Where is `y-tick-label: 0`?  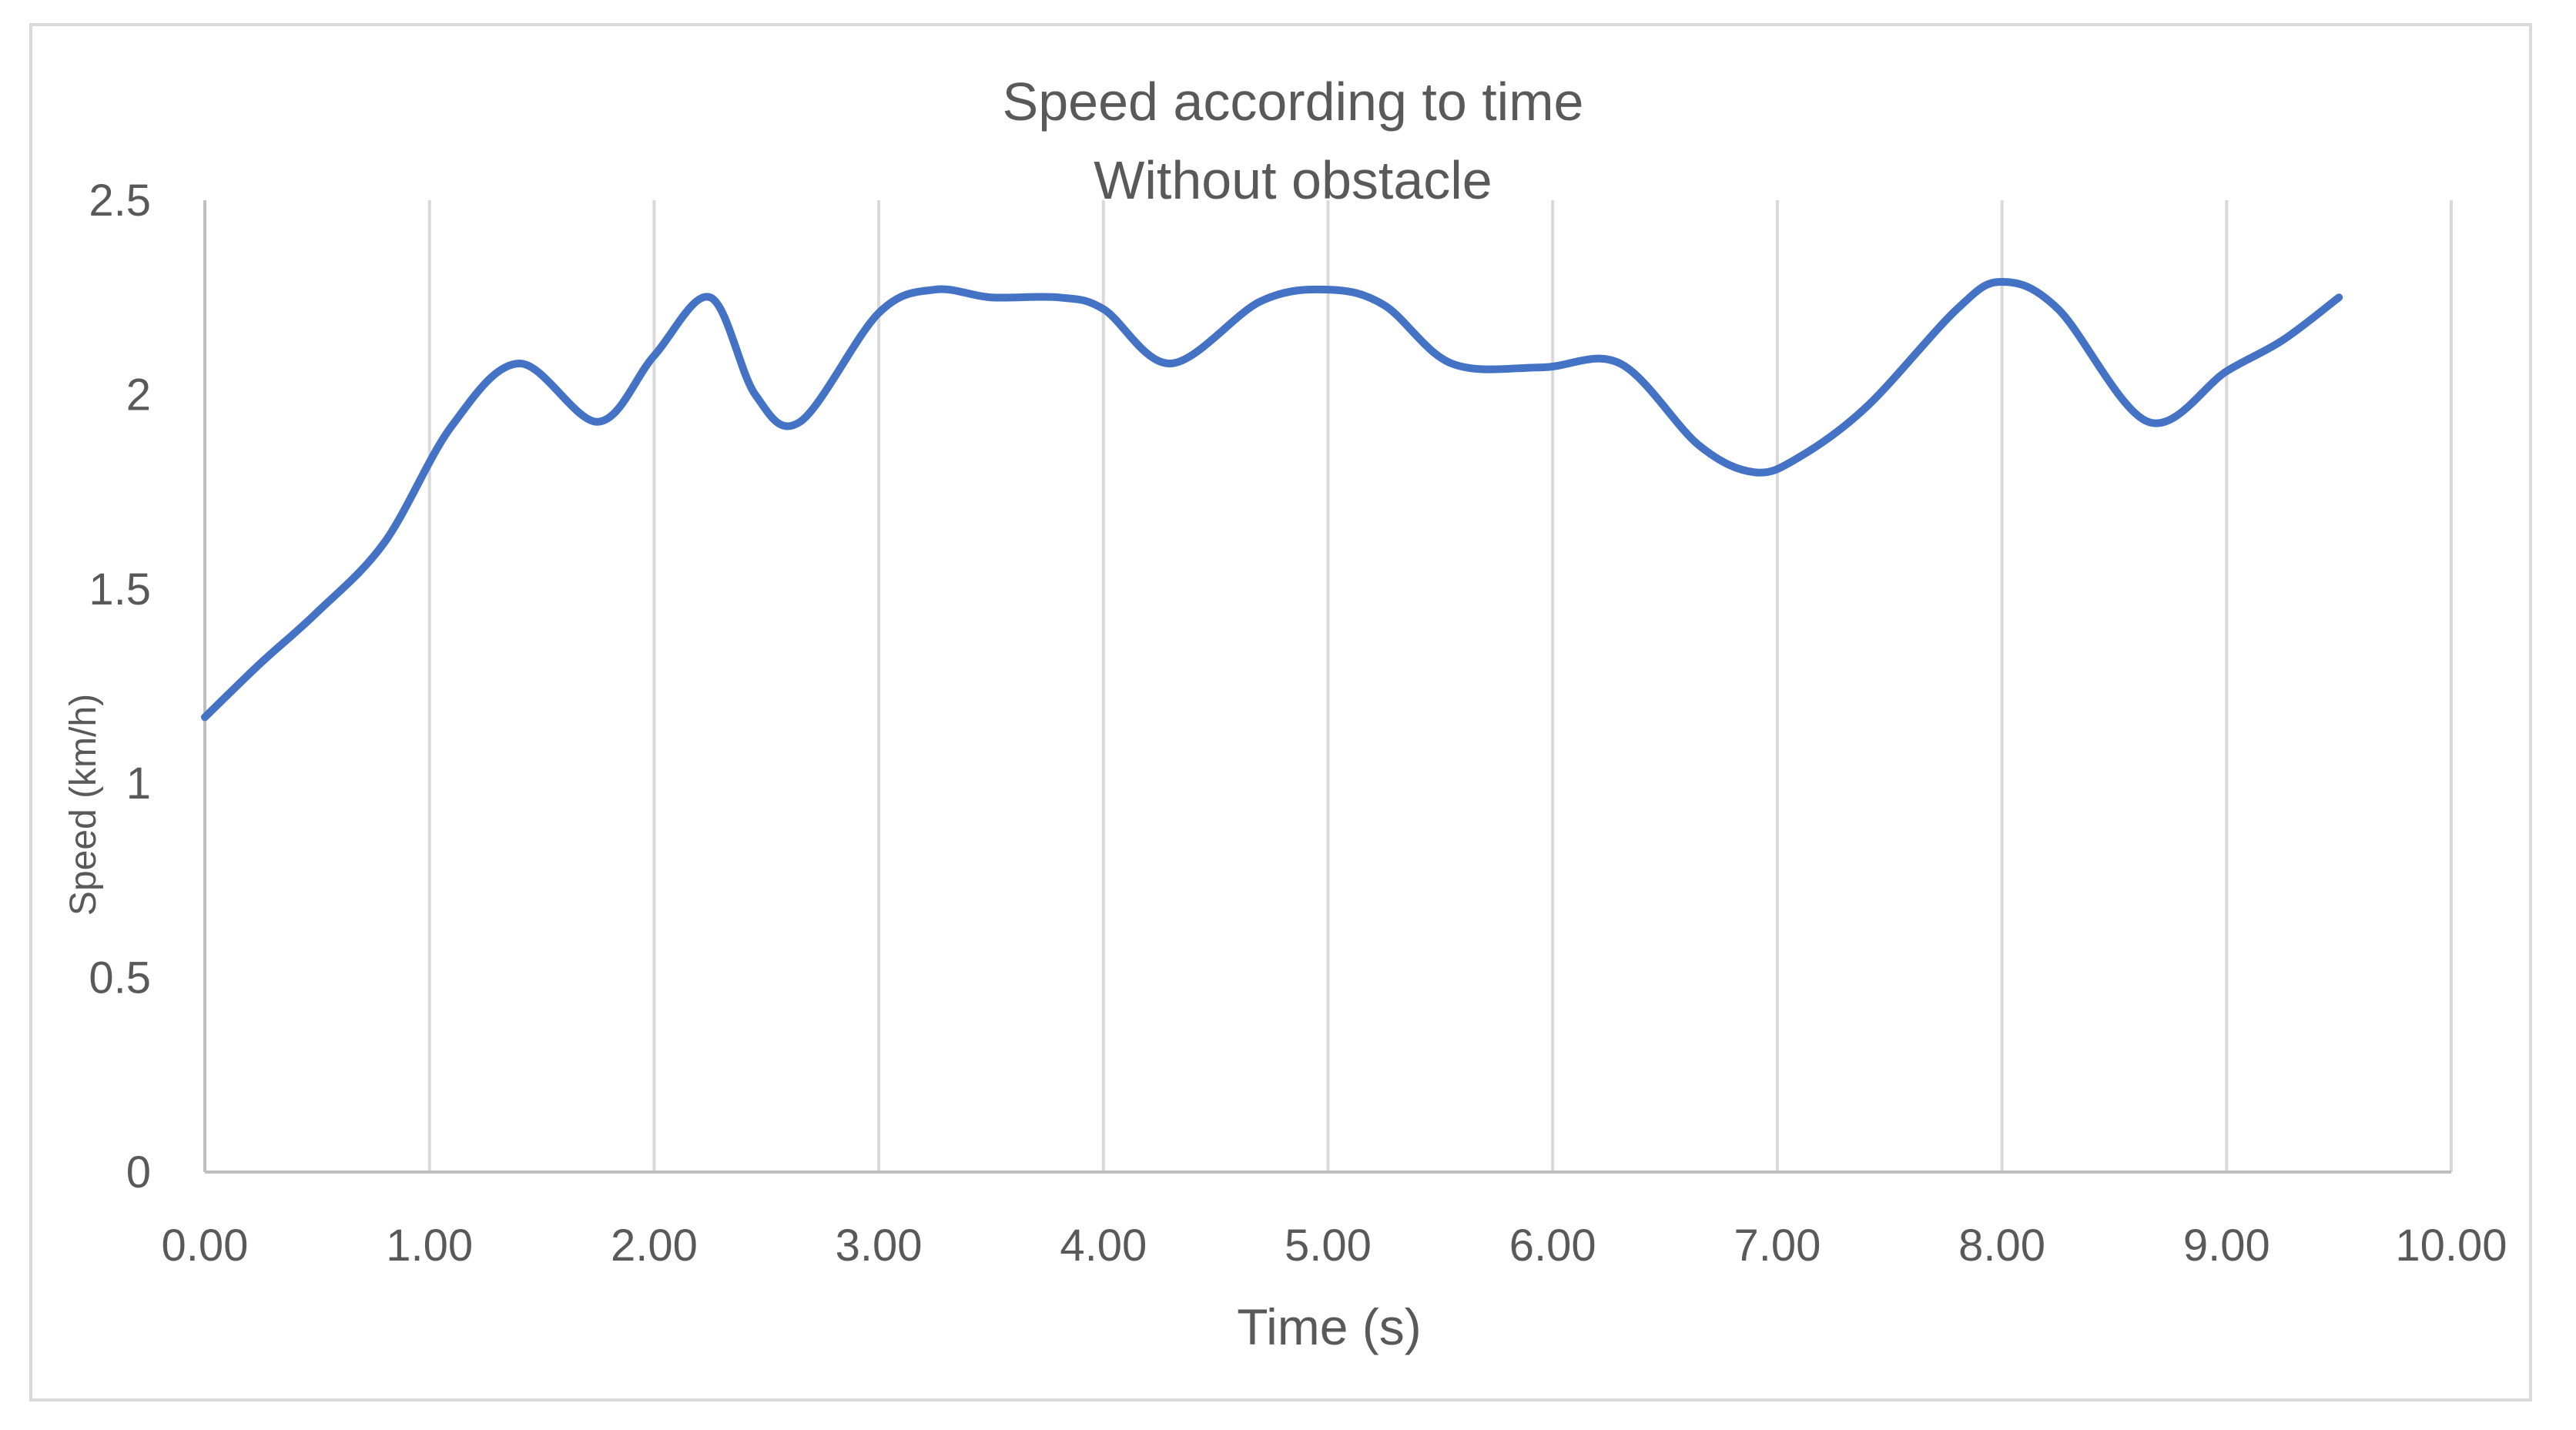
y-tick-label: 0 is located at coordinates (138, 1172).